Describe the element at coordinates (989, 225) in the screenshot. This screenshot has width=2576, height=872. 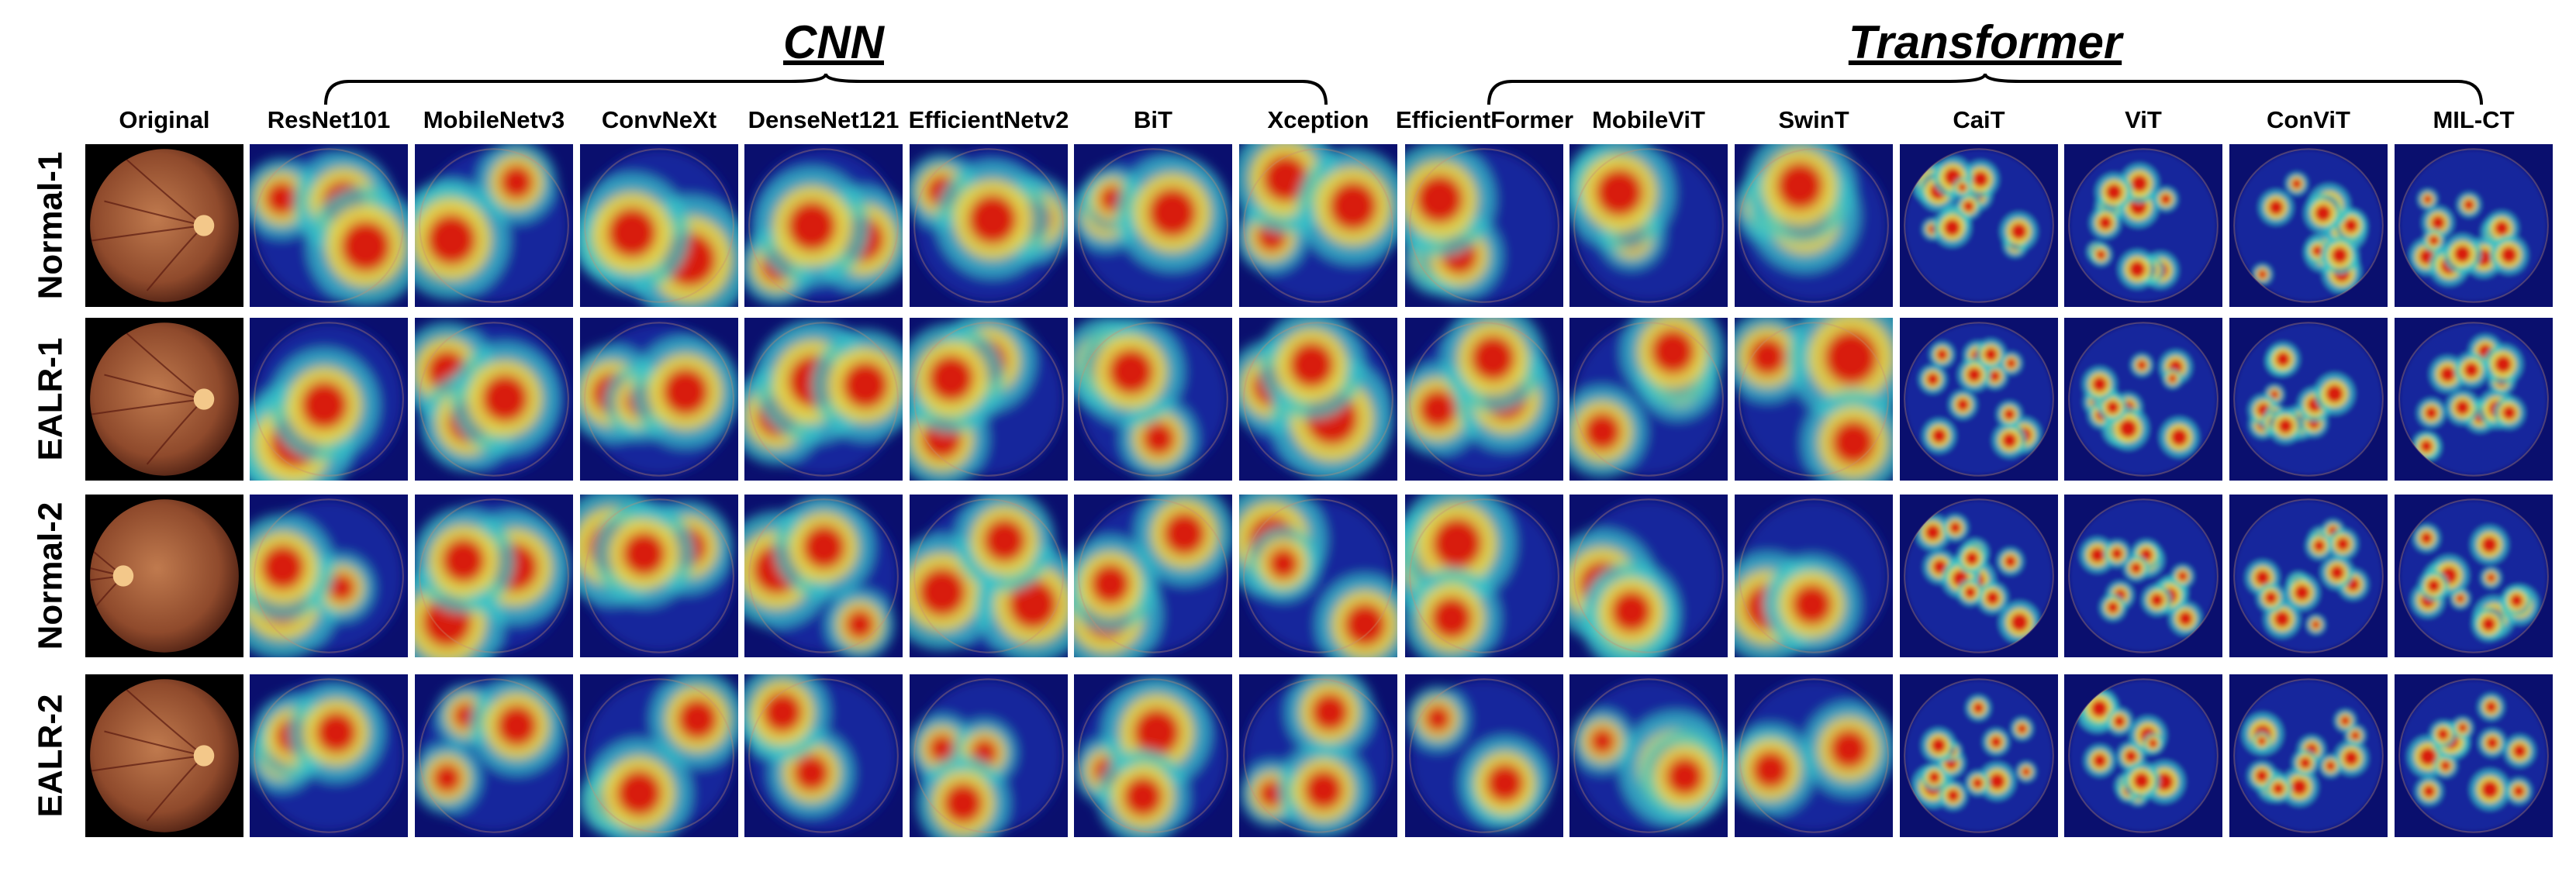
I see `heatmap-normal-1-efficientnetv2` at that location.